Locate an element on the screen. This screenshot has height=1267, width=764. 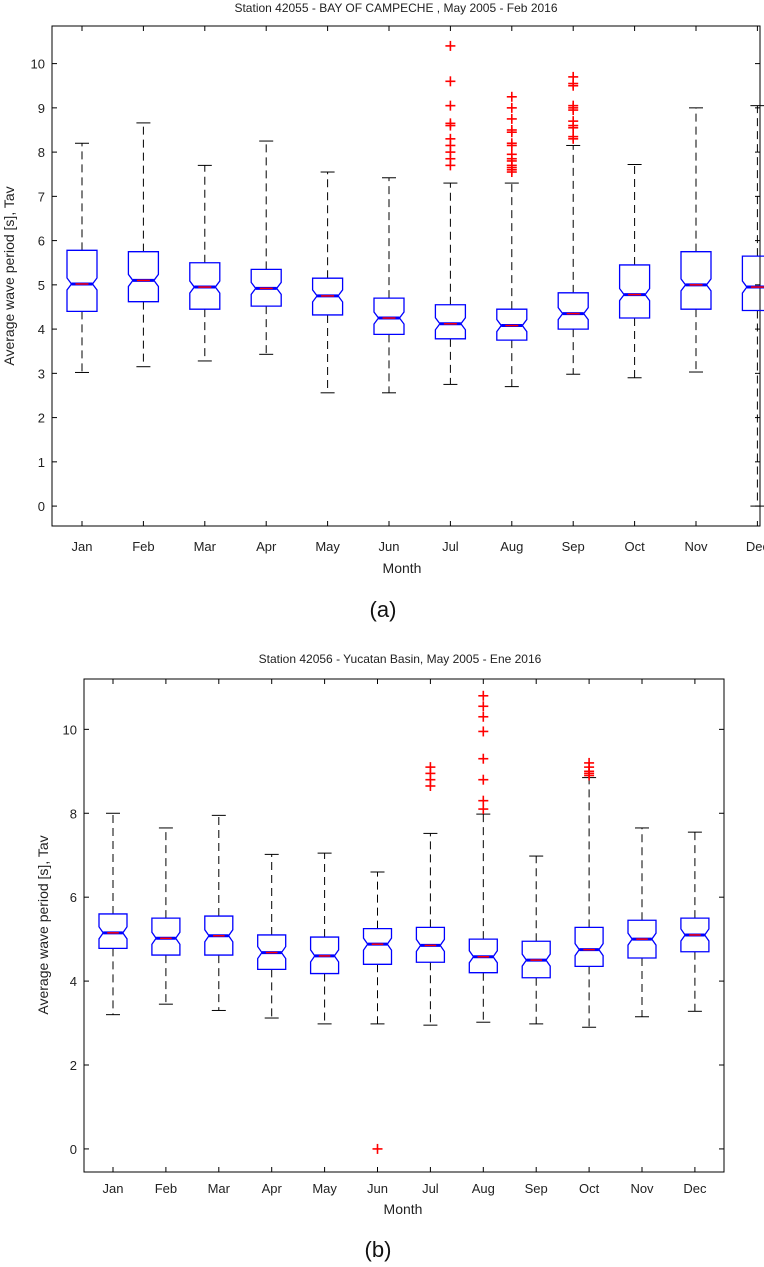
x-tick-label: Oct is located at coordinates (589, 1188).